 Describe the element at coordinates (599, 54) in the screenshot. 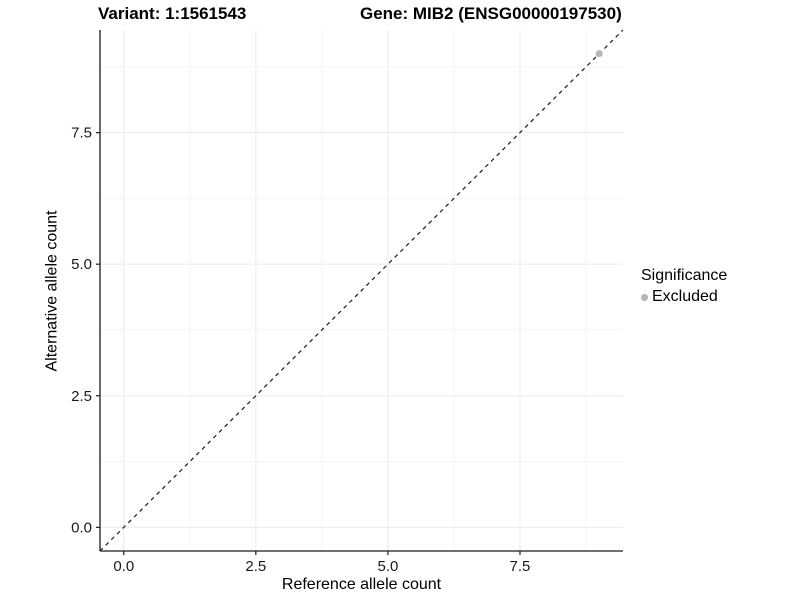

I see `data-point-excluded` at that location.